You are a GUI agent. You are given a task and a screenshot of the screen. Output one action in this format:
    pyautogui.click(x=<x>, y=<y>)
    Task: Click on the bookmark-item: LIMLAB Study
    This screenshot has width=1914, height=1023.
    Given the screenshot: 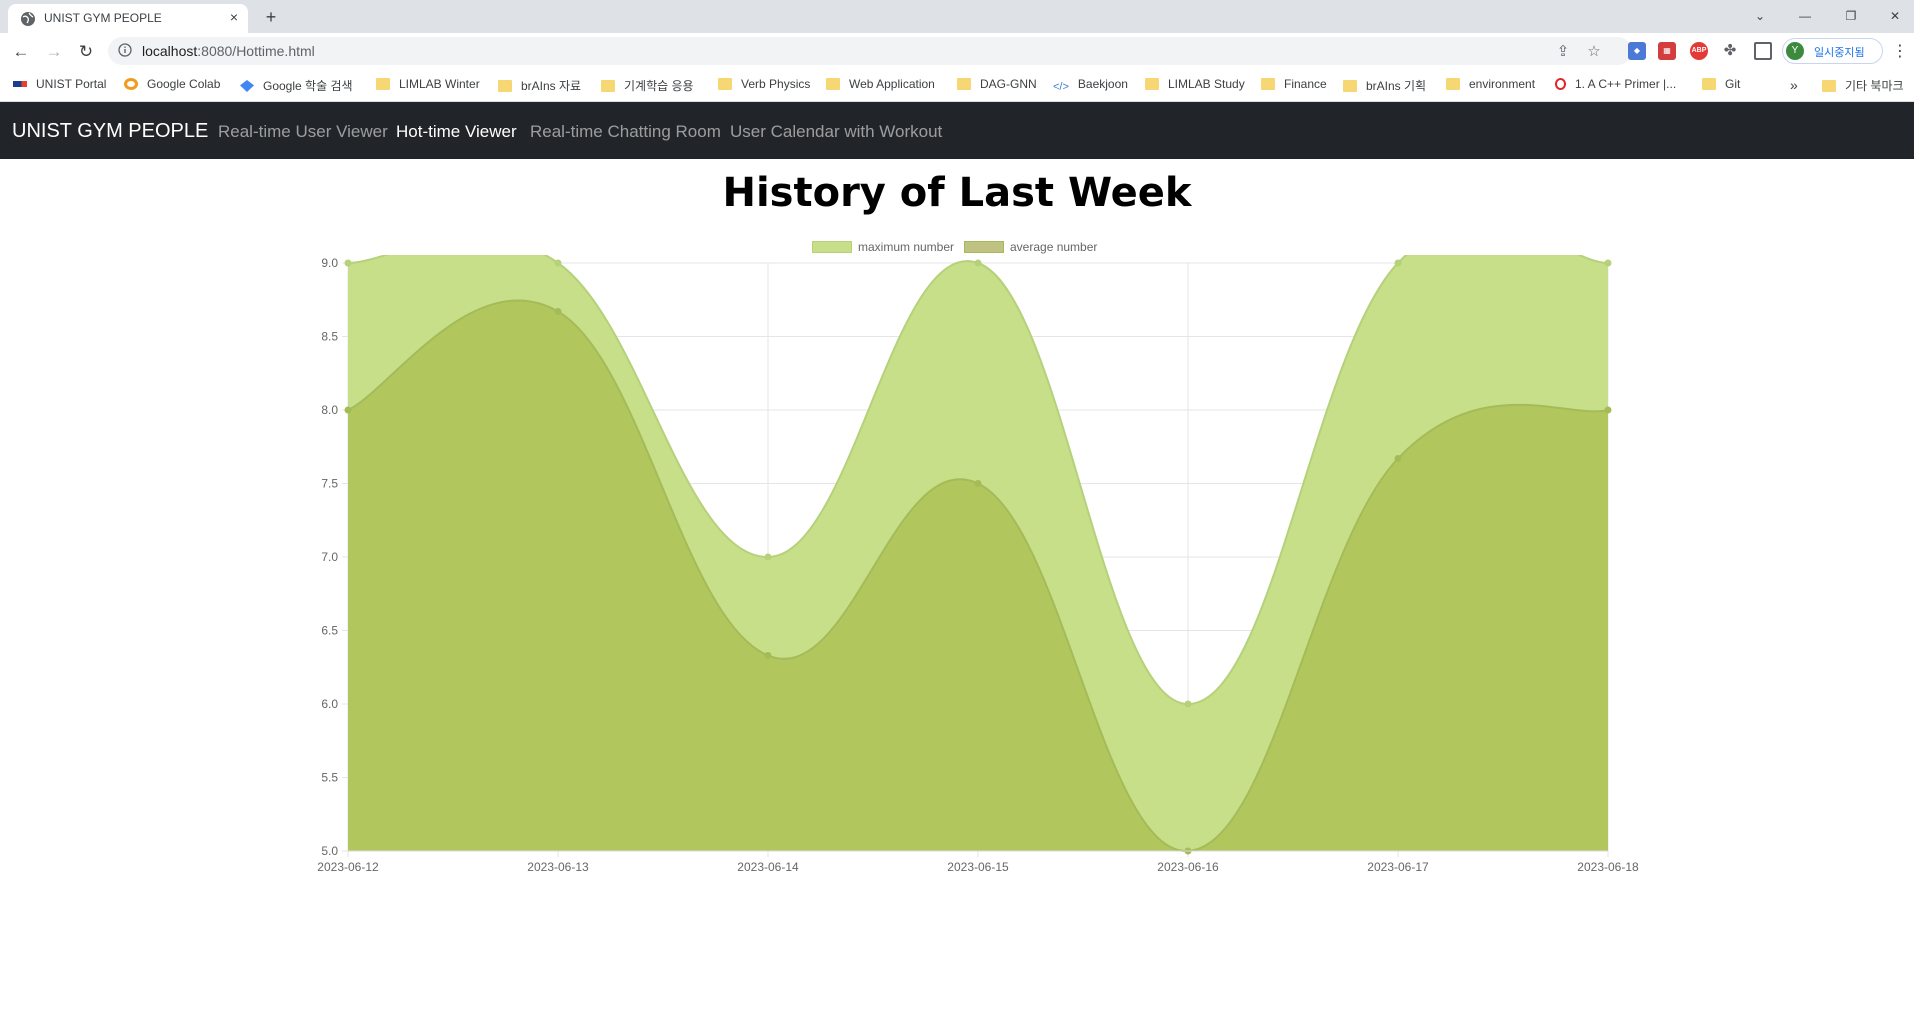 What is the action you would take?
    pyautogui.click(x=1195, y=86)
    